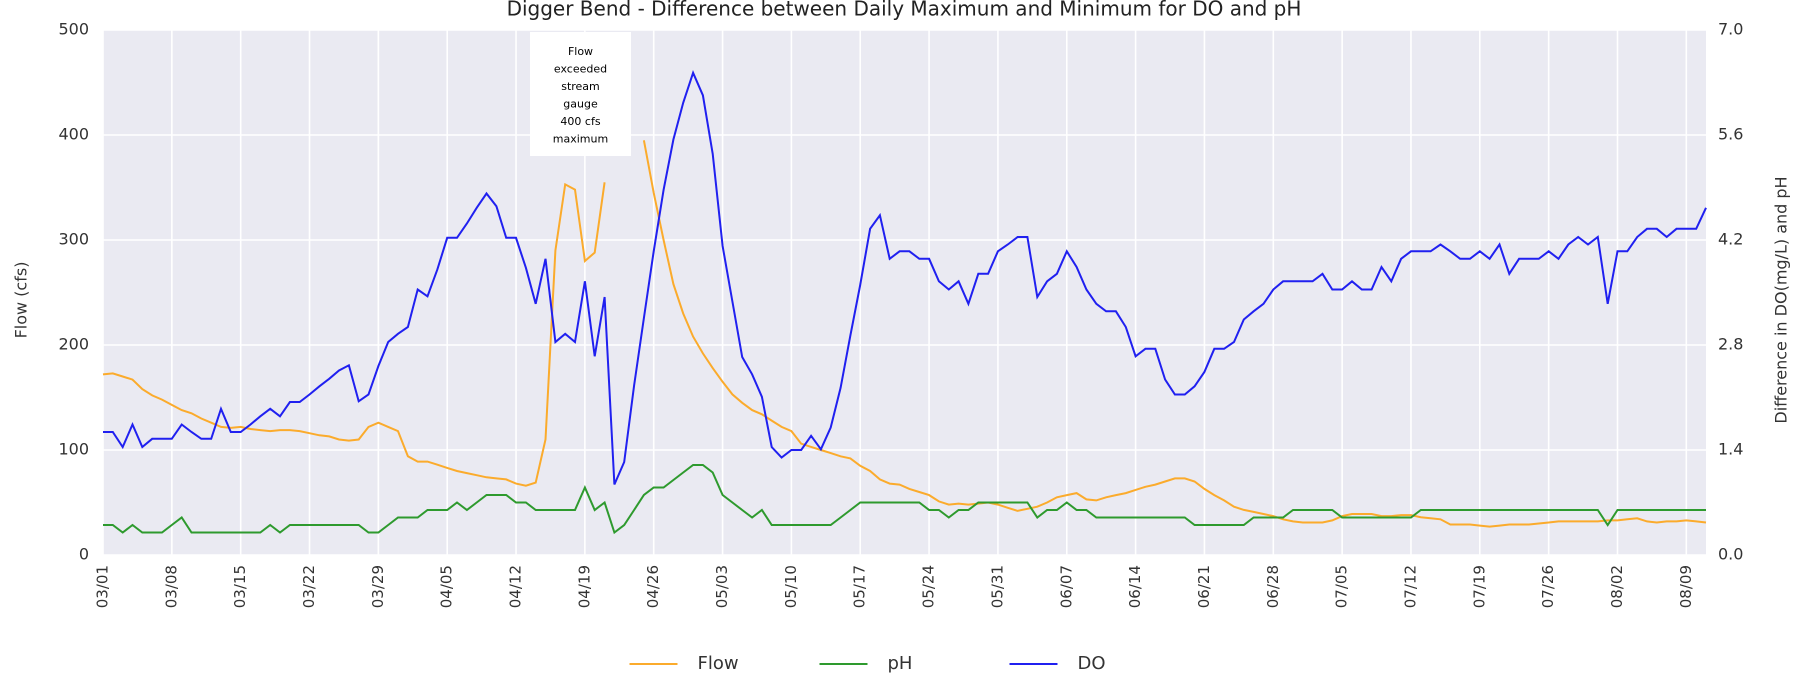  Describe the element at coordinates (584, 586) in the screenshot. I see `x-tick-label: 04/19` at that location.